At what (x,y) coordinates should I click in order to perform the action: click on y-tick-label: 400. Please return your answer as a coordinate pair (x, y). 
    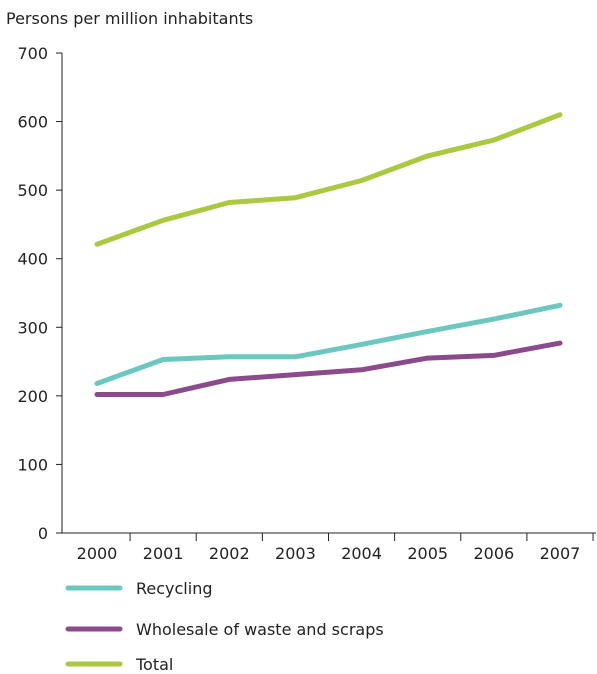
    Looking at the image, I should click on (32, 259).